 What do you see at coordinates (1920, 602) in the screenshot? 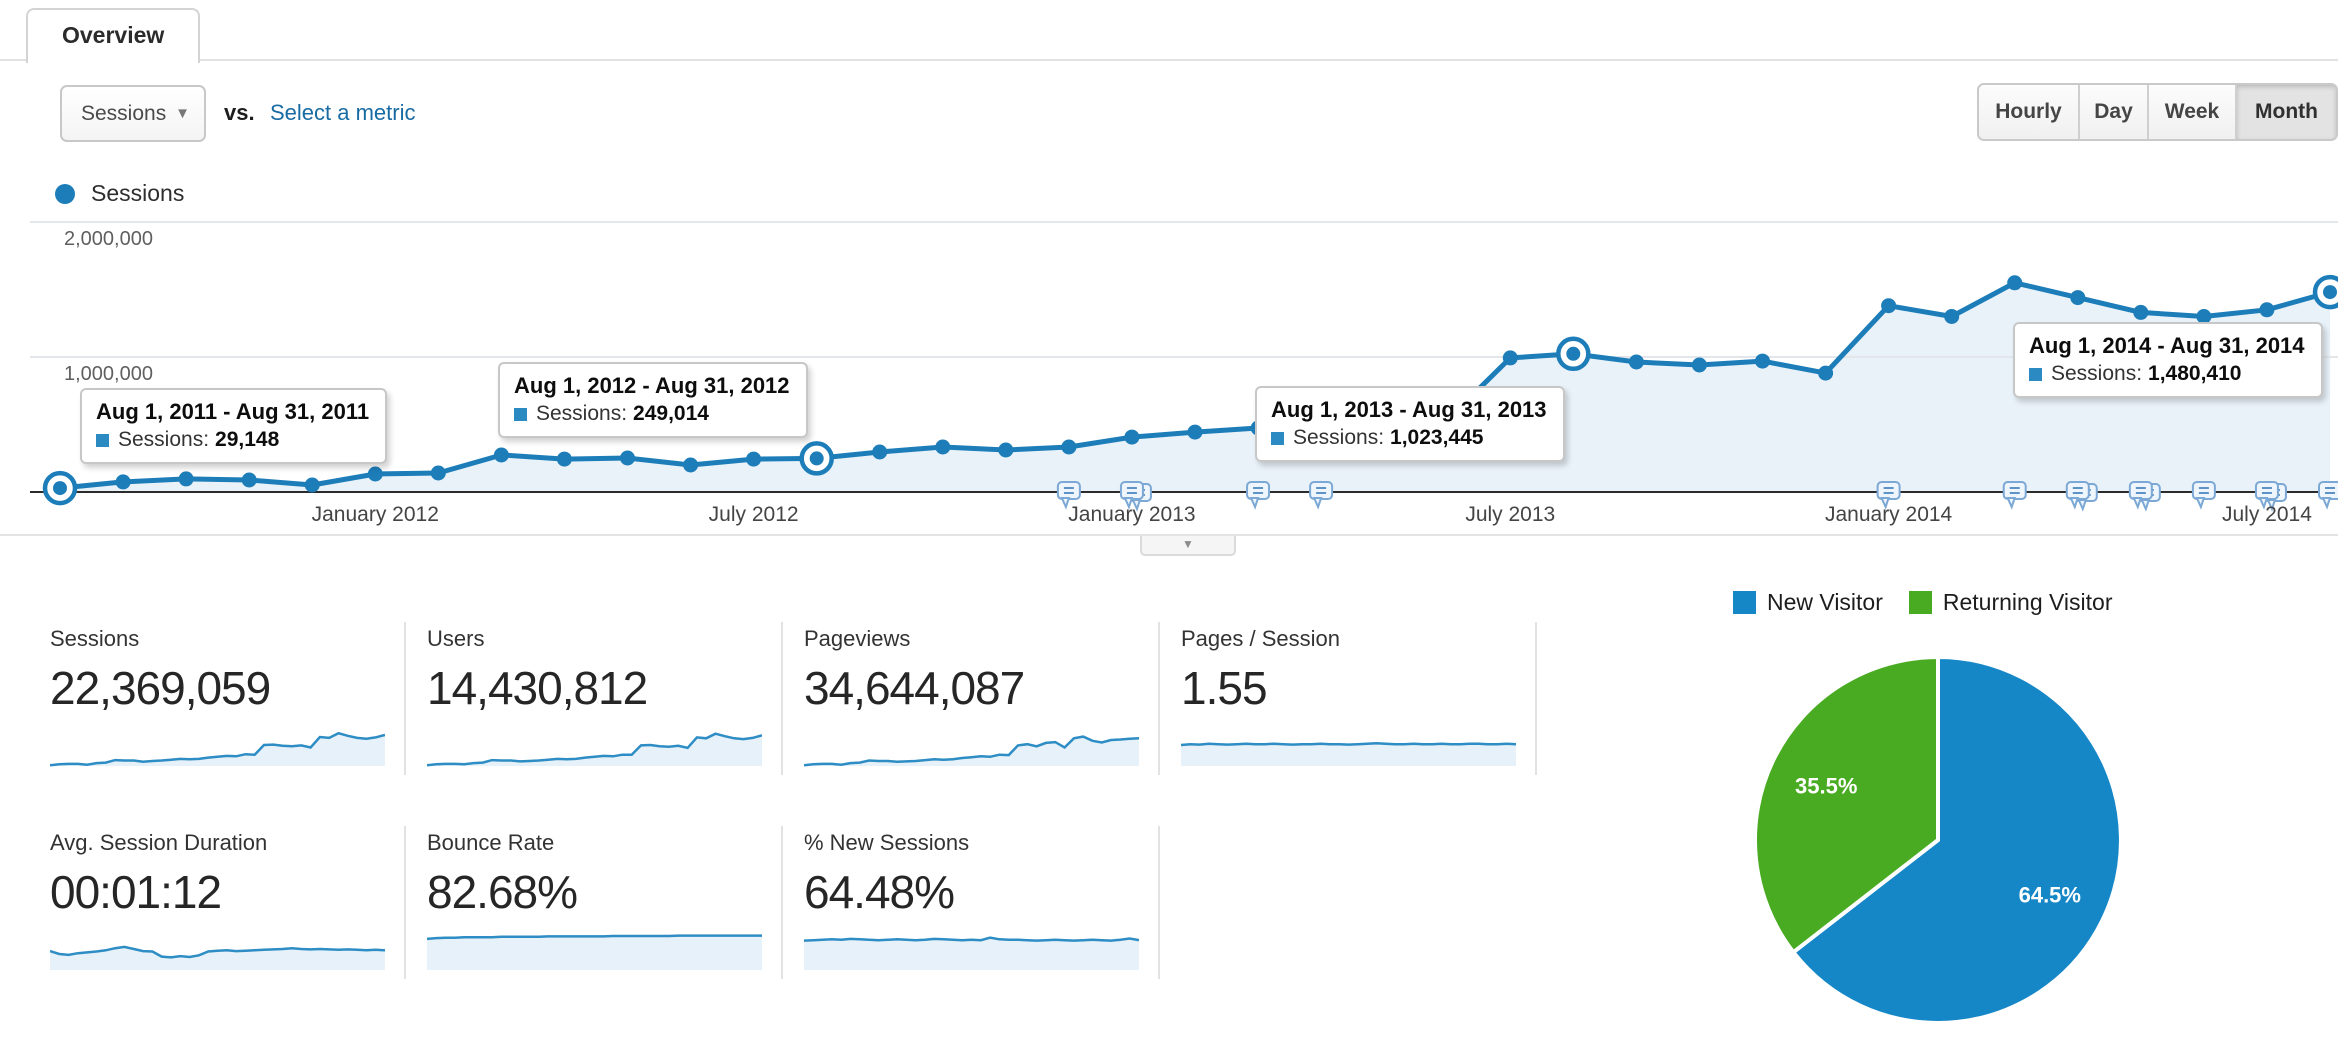
I see `returning-visitor-legend-swatch-icon` at bounding box center [1920, 602].